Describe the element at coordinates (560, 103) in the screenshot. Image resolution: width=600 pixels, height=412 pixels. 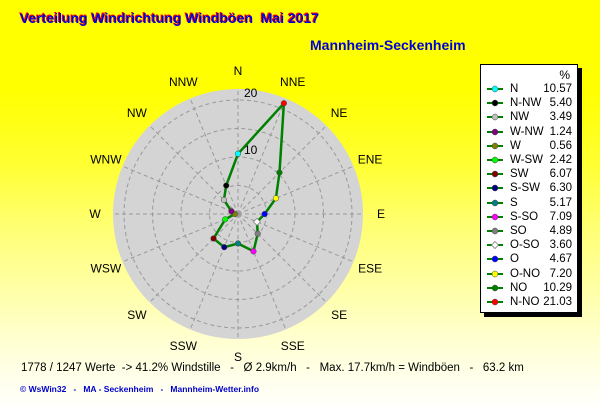
I see `legend-value: 5.40` at that location.